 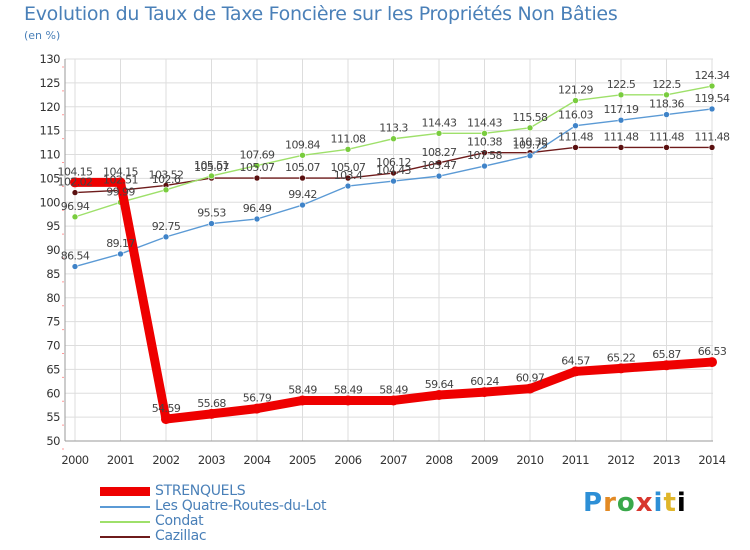 What do you see at coordinates (530, 145) in the screenshot?
I see `data-label: 109.75` at bounding box center [530, 145].